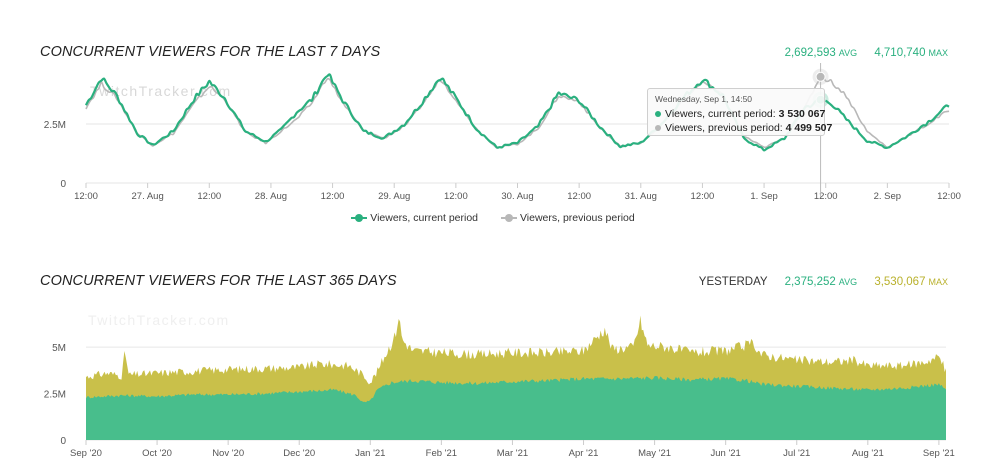  Describe the element at coordinates (868, 453) in the screenshot. I see `bottom-x-tick-label: Aug '21` at that location.